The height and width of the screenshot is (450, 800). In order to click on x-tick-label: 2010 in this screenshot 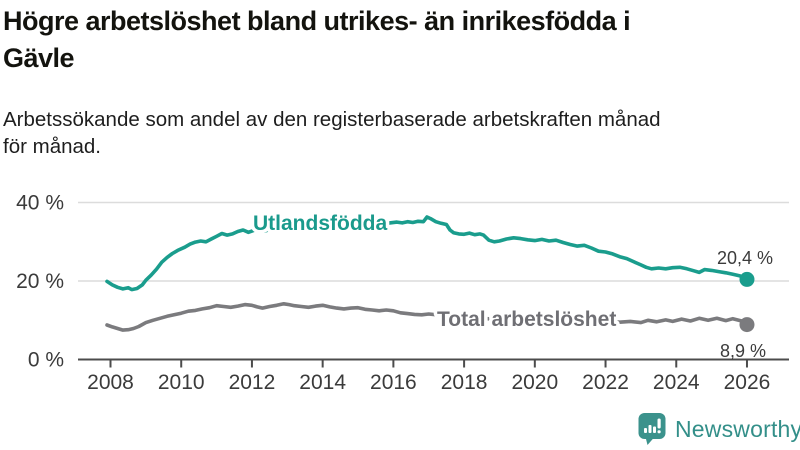, I will do `click(181, 382)`.